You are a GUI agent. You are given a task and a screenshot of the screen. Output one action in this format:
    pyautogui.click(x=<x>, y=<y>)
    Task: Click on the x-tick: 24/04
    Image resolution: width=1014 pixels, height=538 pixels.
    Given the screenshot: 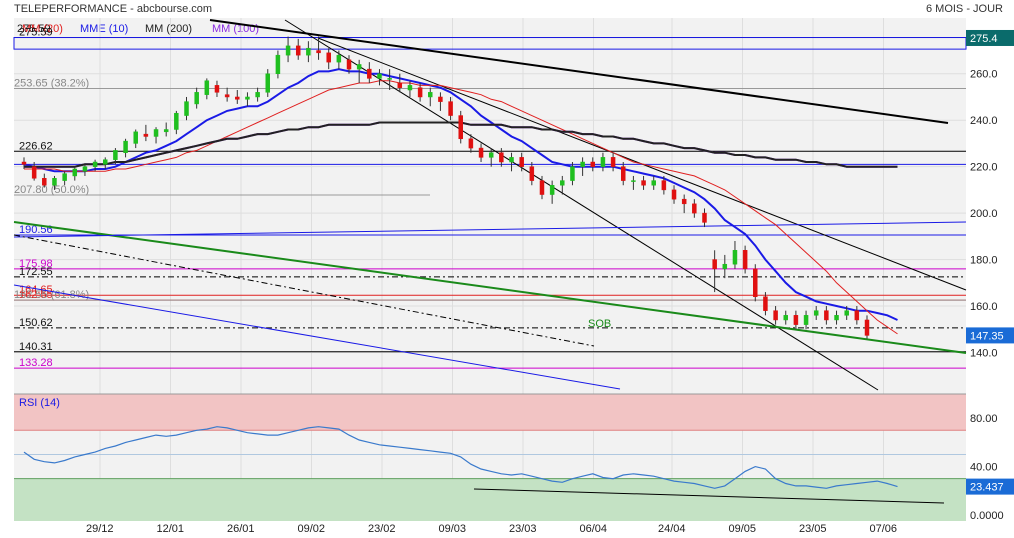 What is the action you would take?
    pyautogui.click(x=672, y=529)
    